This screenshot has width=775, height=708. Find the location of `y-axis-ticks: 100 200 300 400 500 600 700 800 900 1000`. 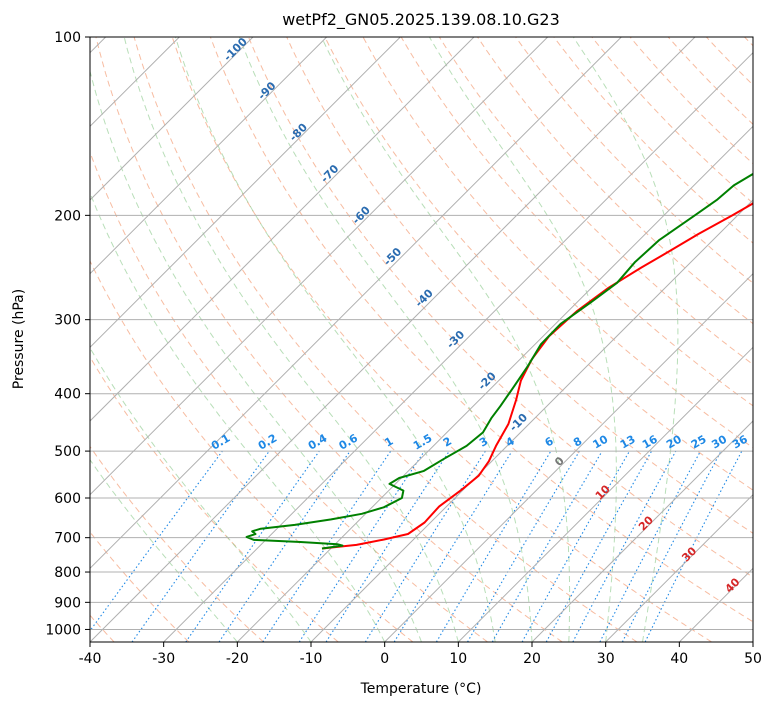

y-axis-ticks: 100 200 300 400 500 600 700 800 900 1000 is located at coordinates (67, 334).